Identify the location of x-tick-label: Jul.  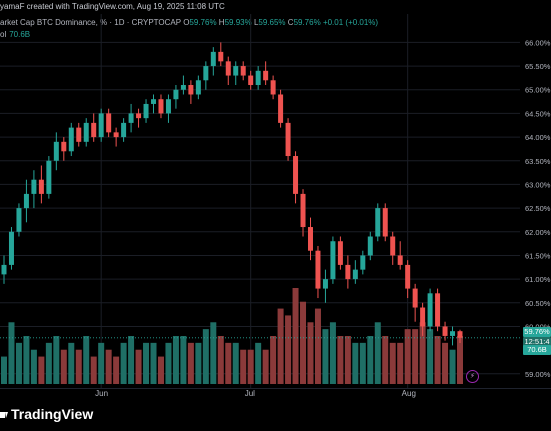
(250, 393).